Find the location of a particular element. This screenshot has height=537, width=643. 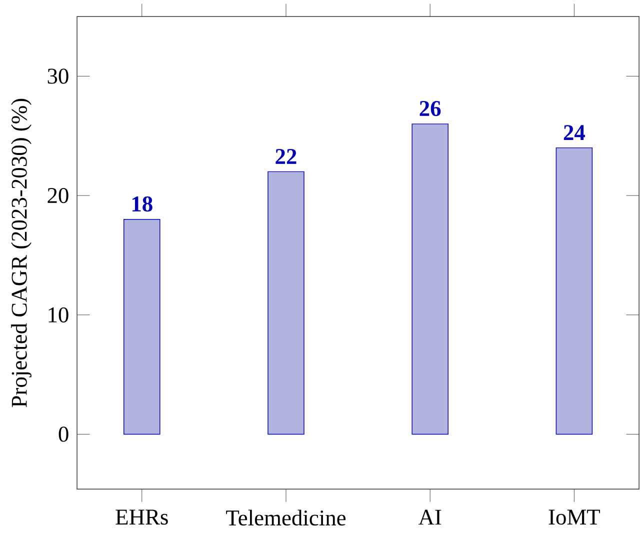

x-tick-label: IoMT is located at coordinates (574, 517).